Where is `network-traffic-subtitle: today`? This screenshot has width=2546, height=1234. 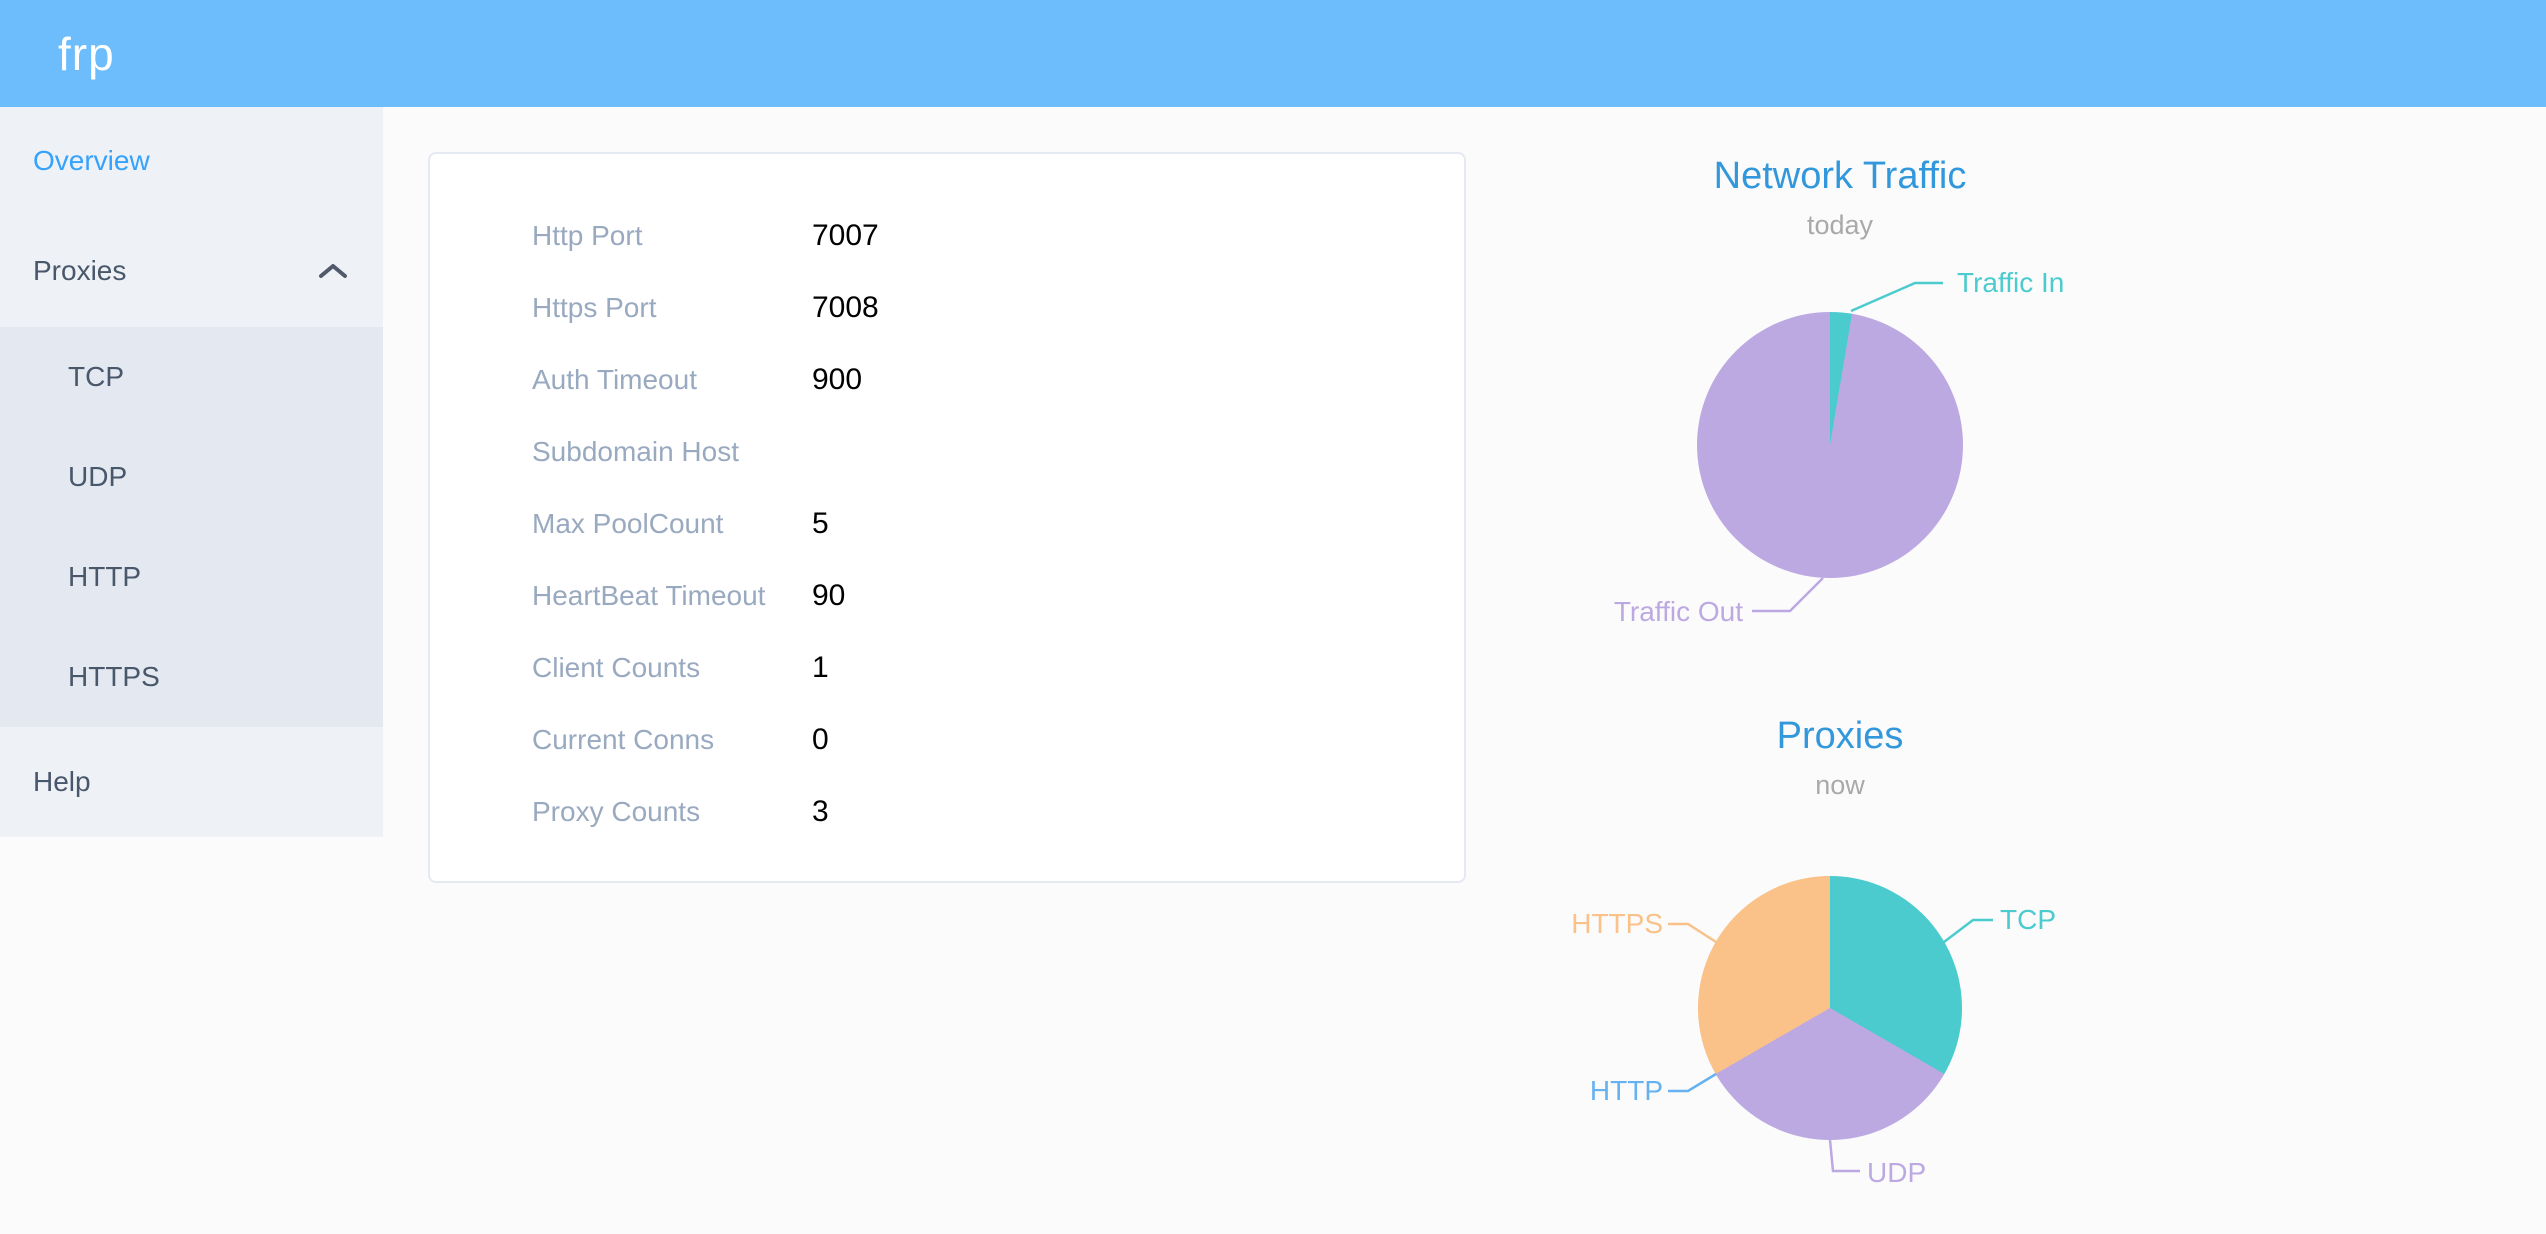
network-traffic-subtitle: today is located at coordinates (1840, 225).